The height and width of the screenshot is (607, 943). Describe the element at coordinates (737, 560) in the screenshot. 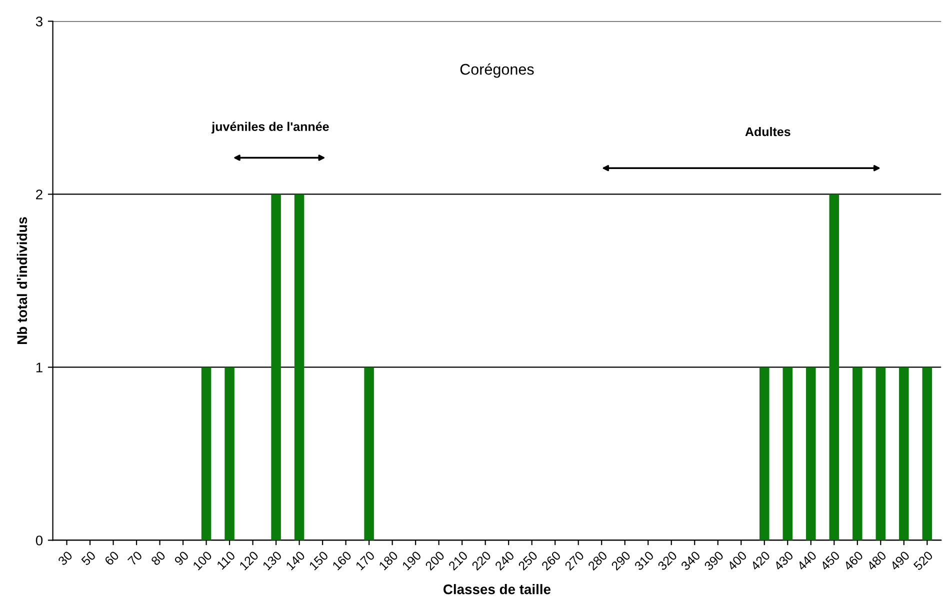

I see `x-tick-label: 400` at that location.